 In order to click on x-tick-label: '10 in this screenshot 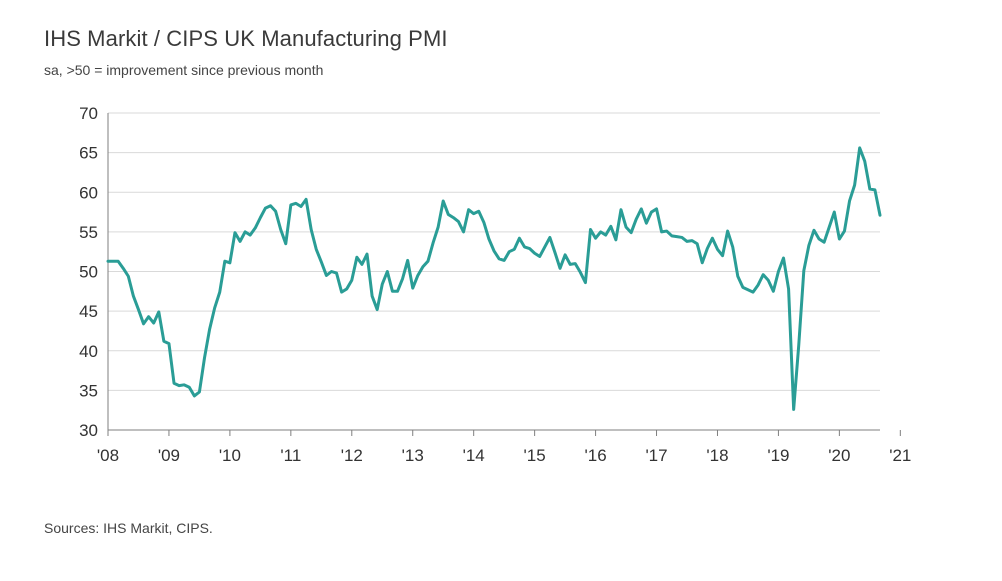, I will do `click(230, 455)`.